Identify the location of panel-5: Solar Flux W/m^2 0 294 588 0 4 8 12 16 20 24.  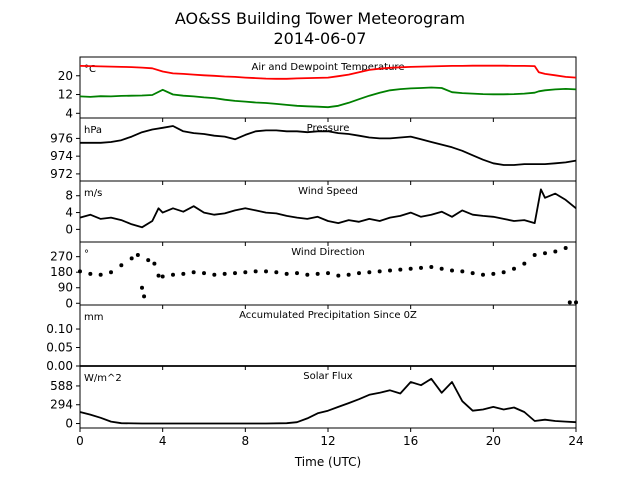
(317, 406).